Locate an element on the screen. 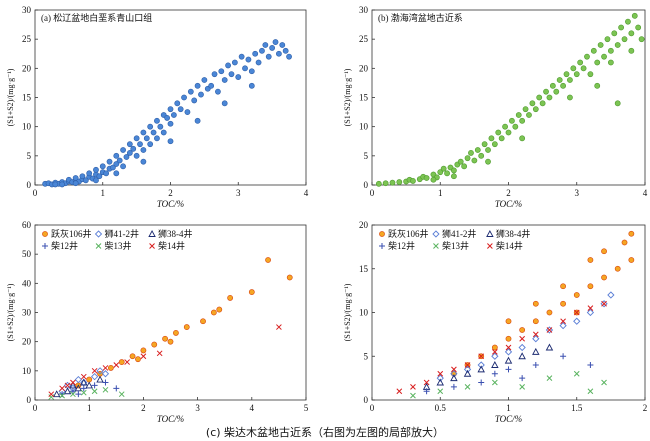 The height and width of the screenshot is (441, 650). x-tick-label: 2 is located at coordinates (170, 193).